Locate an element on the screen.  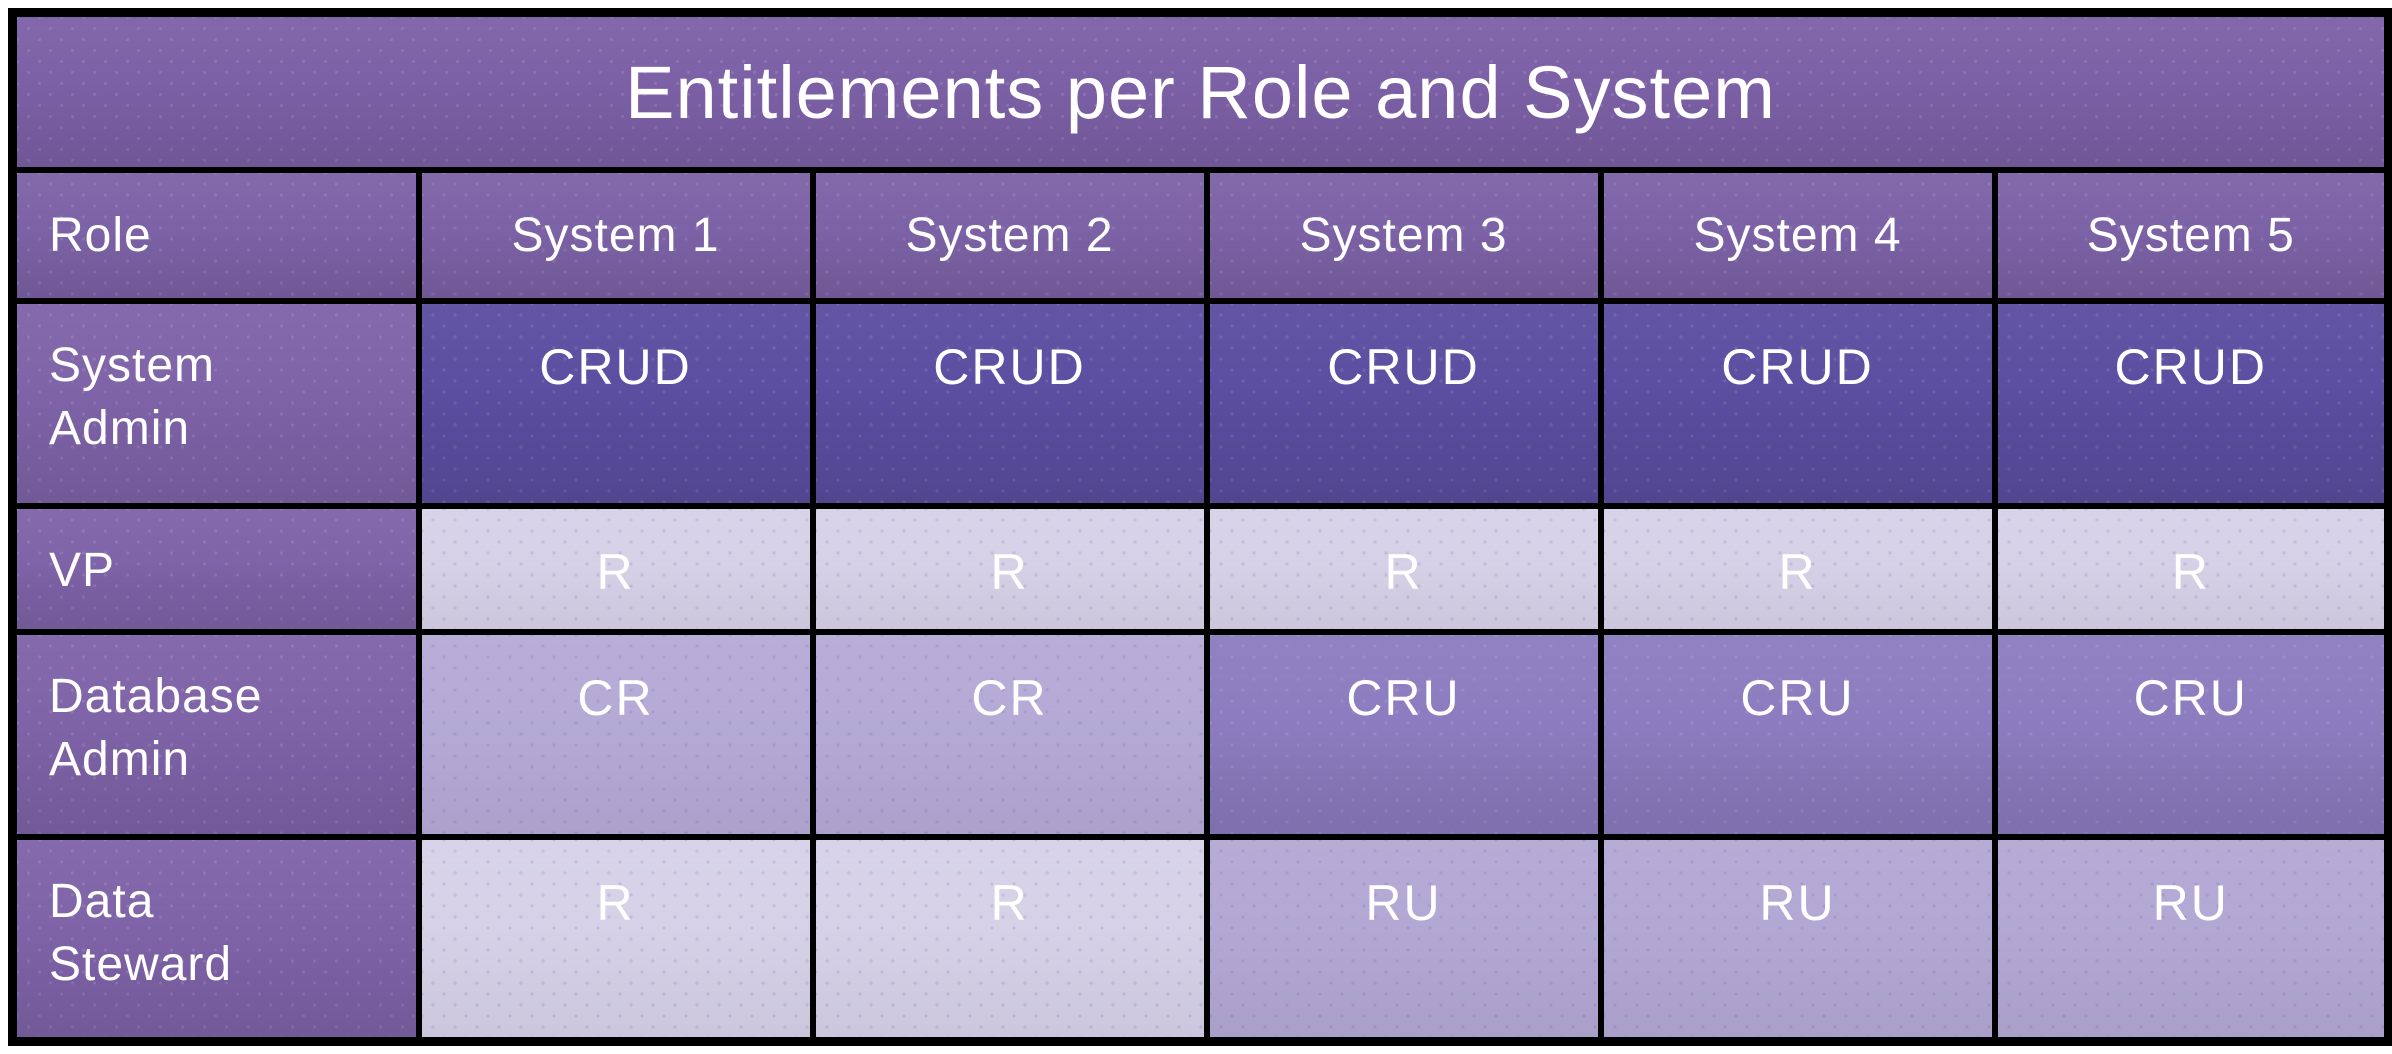
column-header-system-4: System 4 is located at coordinates (1797, 235).